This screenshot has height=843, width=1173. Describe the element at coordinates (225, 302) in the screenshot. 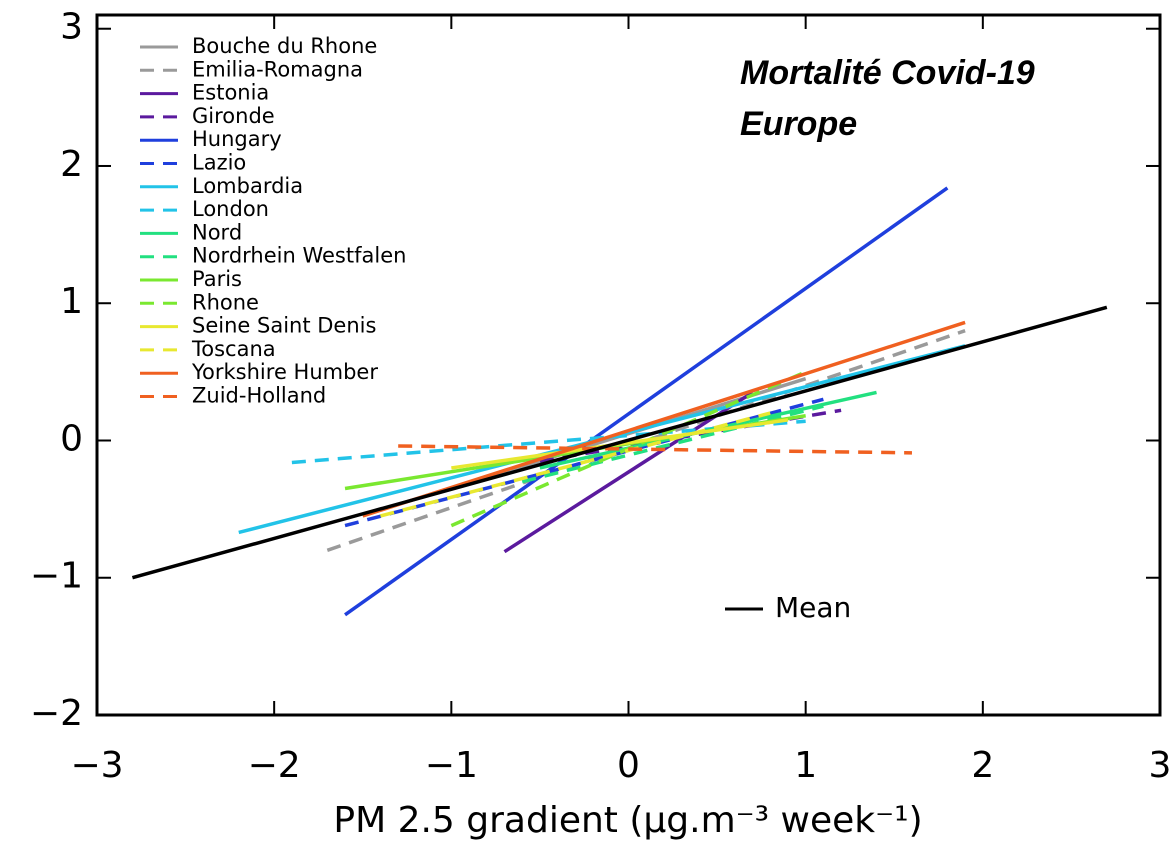

I see `legend-label: Rhone` at that location.